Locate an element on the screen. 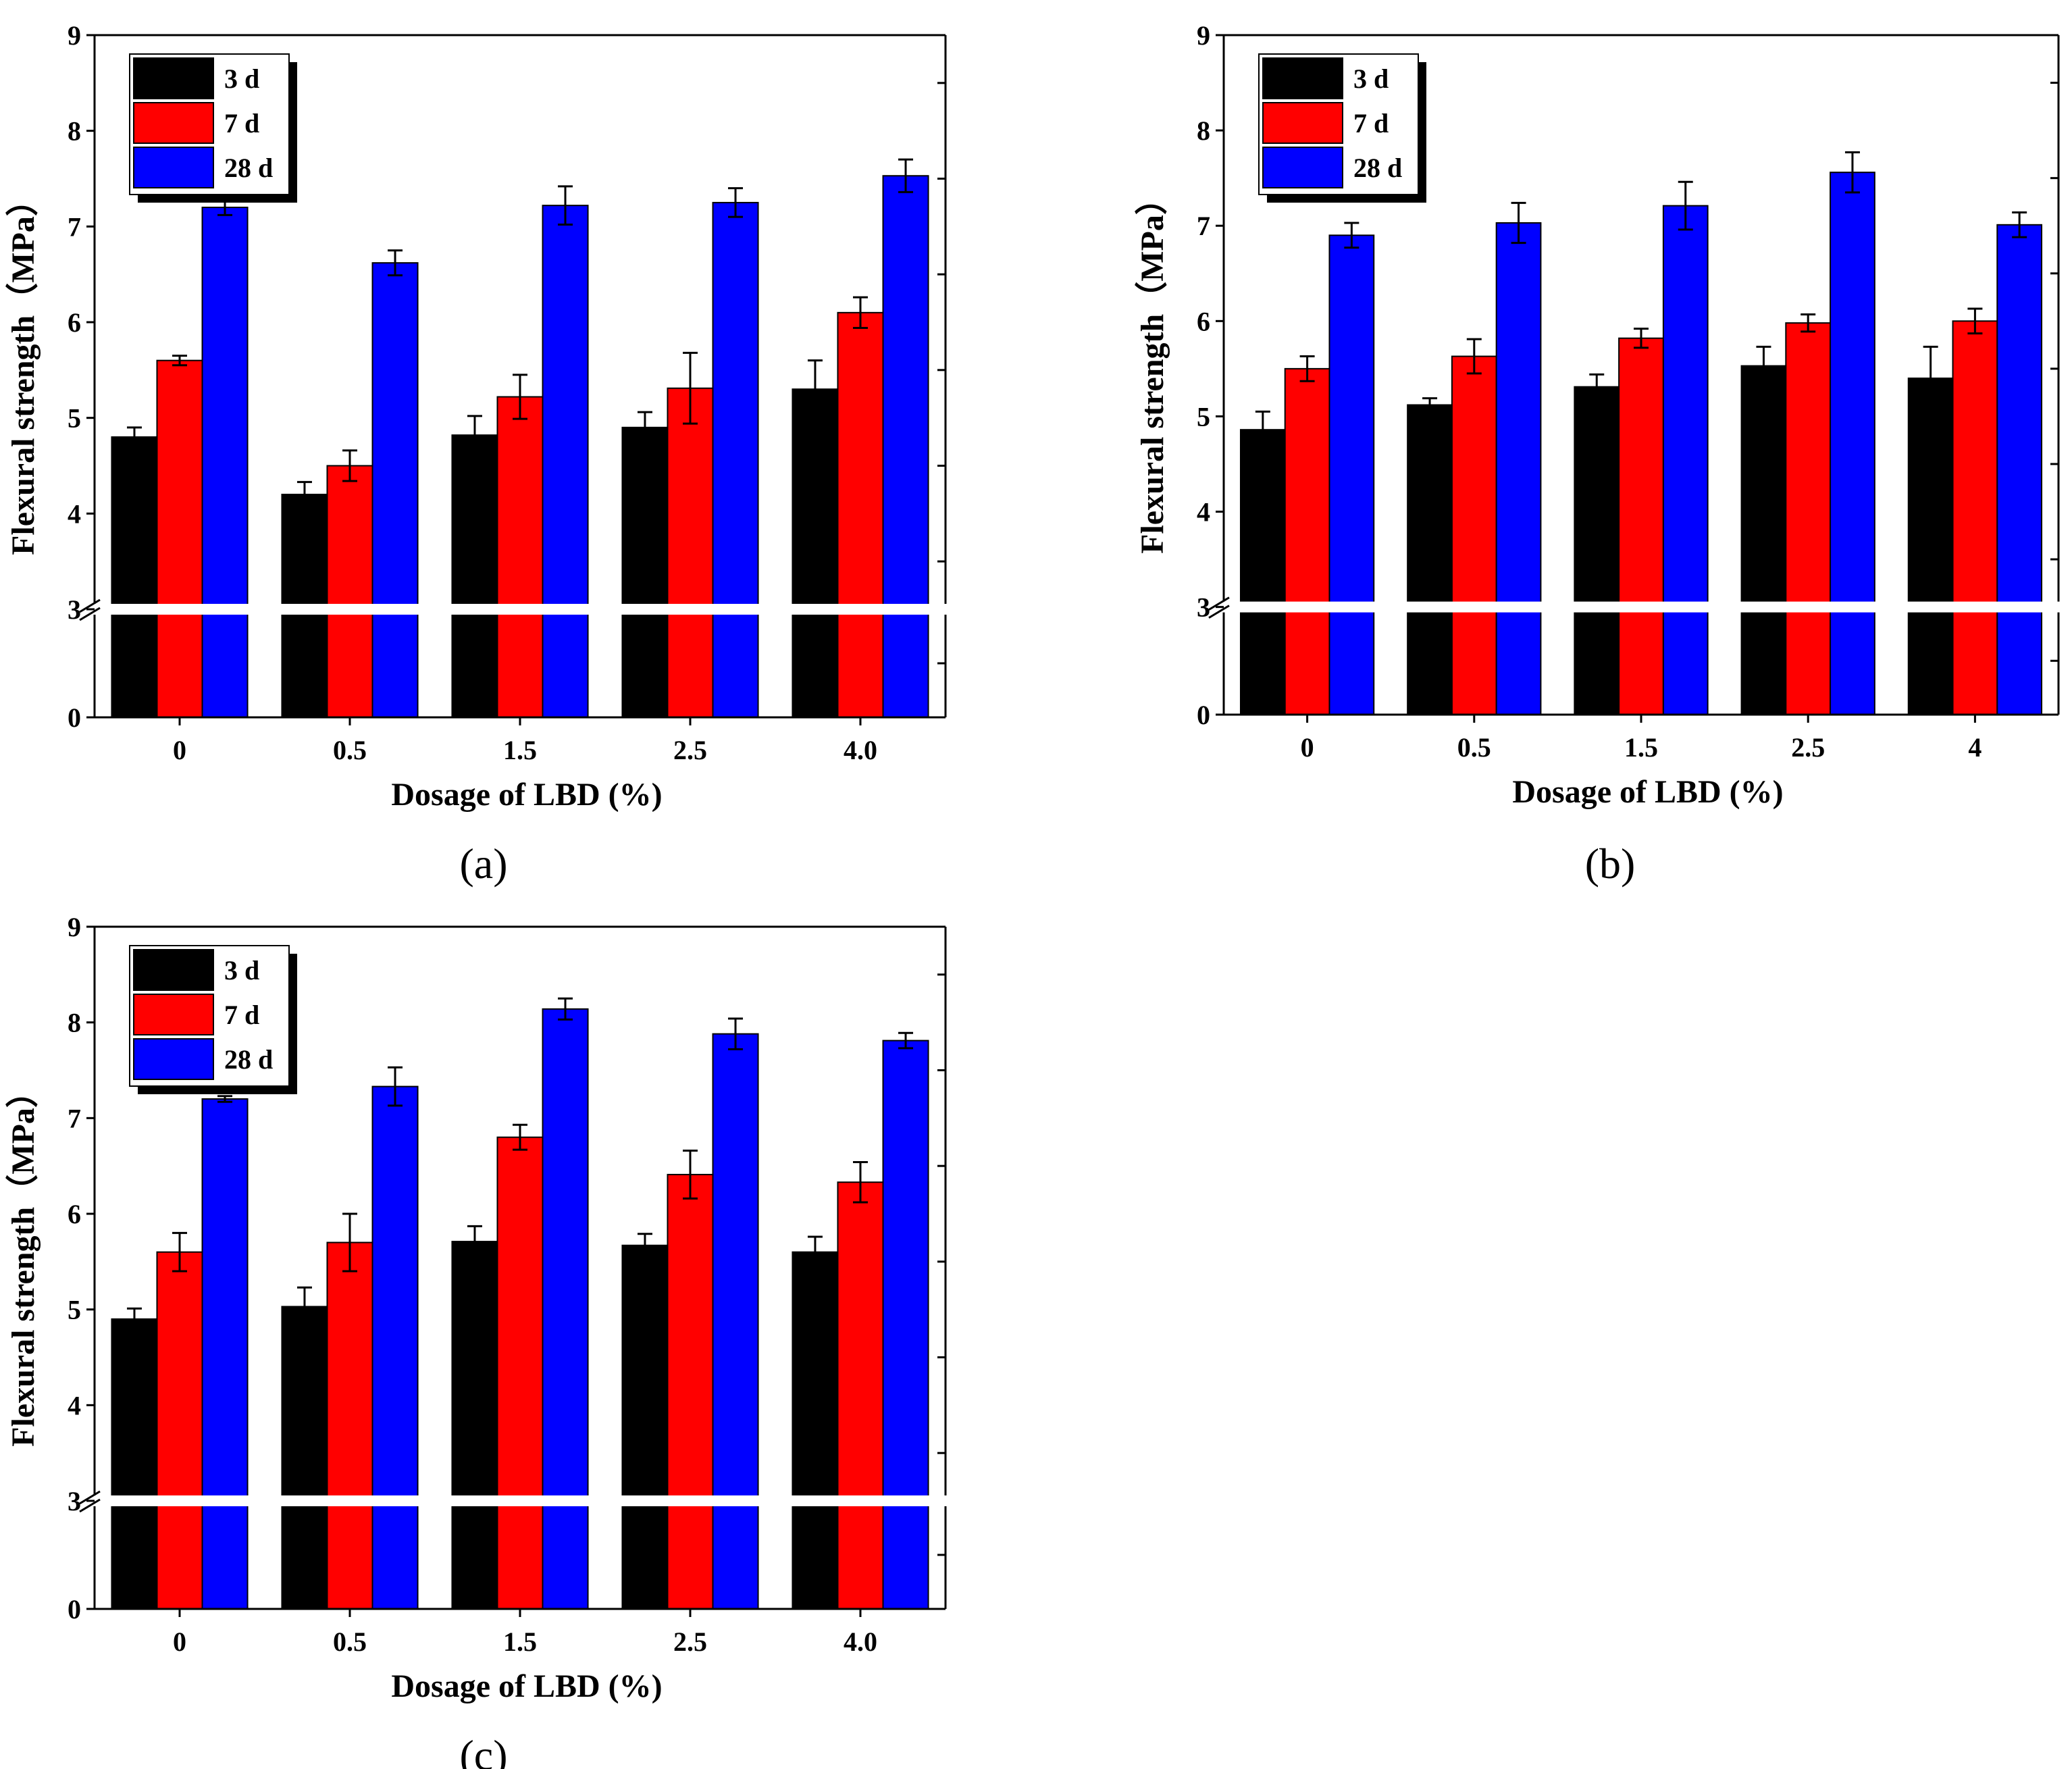 This screenshot has width=2072, height=1769. x-tick-label: 4.0 is located at coordinates (861, 1641).